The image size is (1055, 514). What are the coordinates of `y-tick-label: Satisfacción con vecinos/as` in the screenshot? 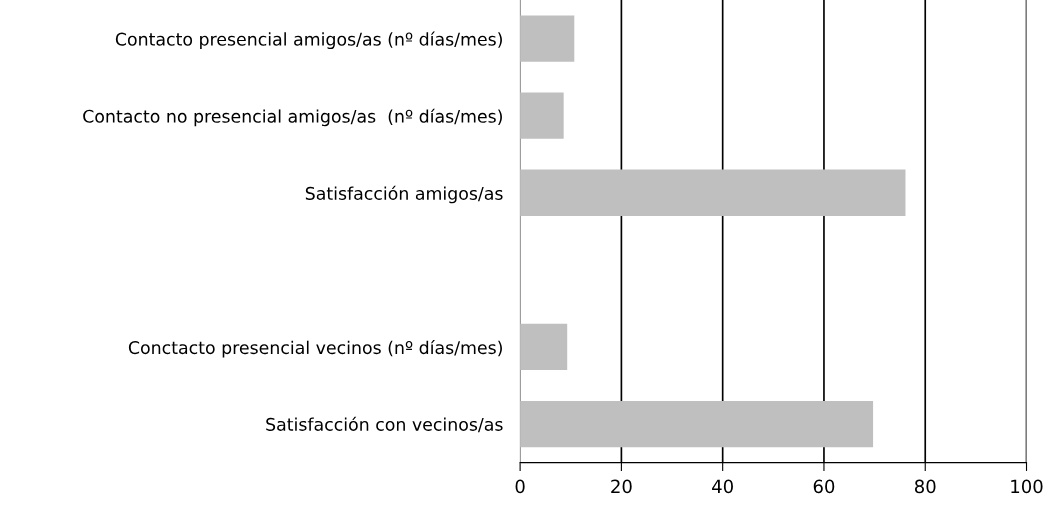 It's located at (384, 424).